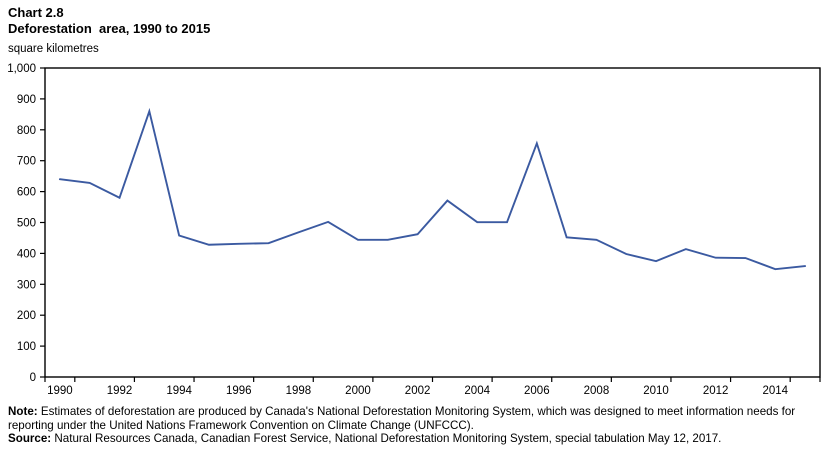 The image size is (832, 454). I want to click on chart-number: Chart 2.8, so click(36, 12).